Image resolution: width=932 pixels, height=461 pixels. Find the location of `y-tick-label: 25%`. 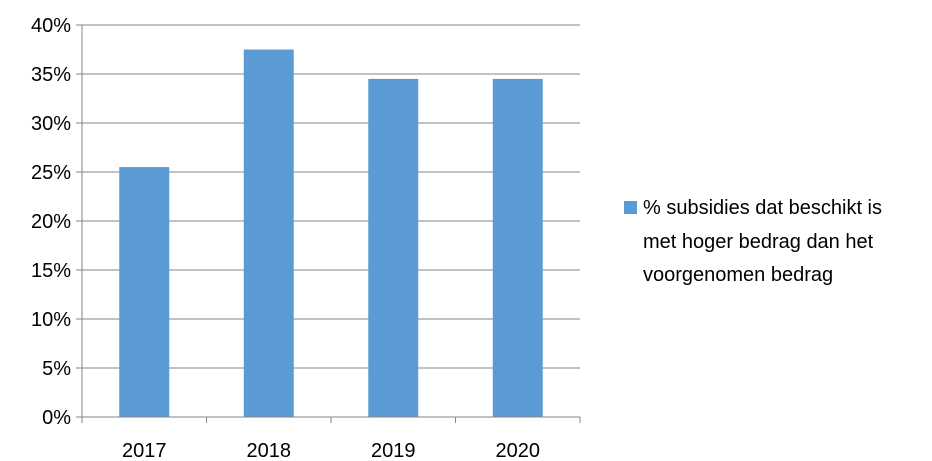

y-tick-label: 25% is located at coordinates (51, 173).